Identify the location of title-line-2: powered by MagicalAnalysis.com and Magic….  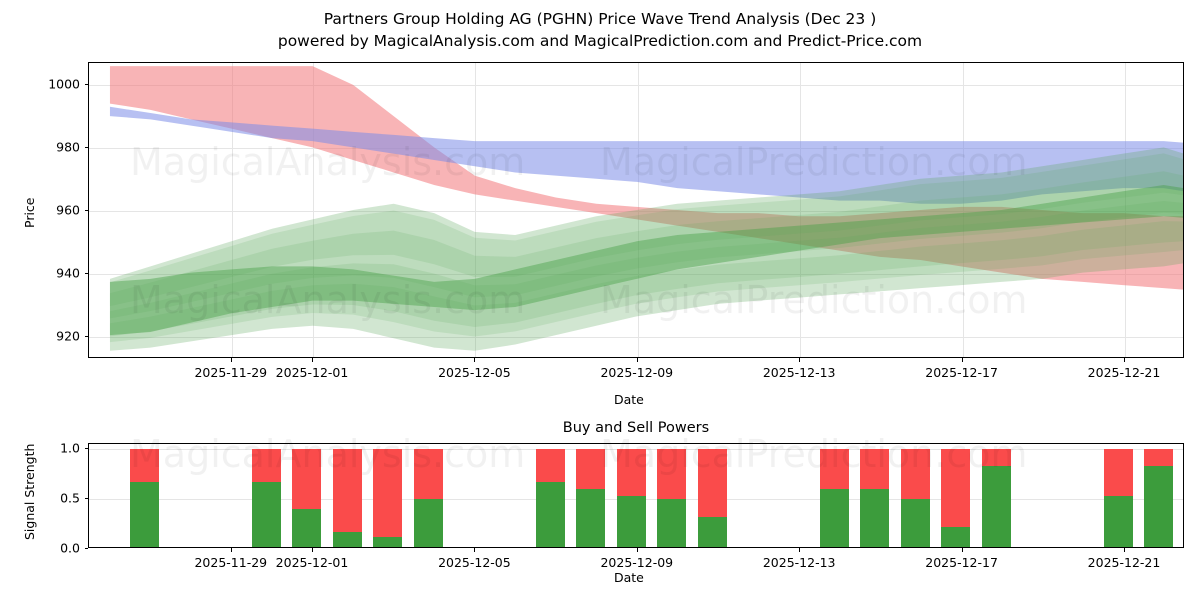
(600, 41).